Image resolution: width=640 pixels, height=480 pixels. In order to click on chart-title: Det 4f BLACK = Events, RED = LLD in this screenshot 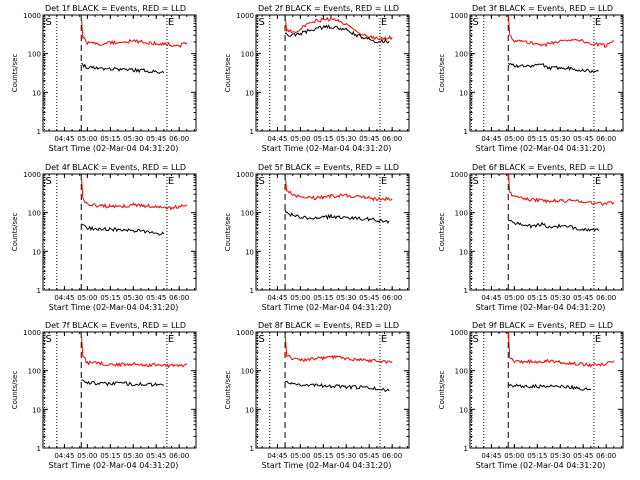, I will do `click(115, 167)`.